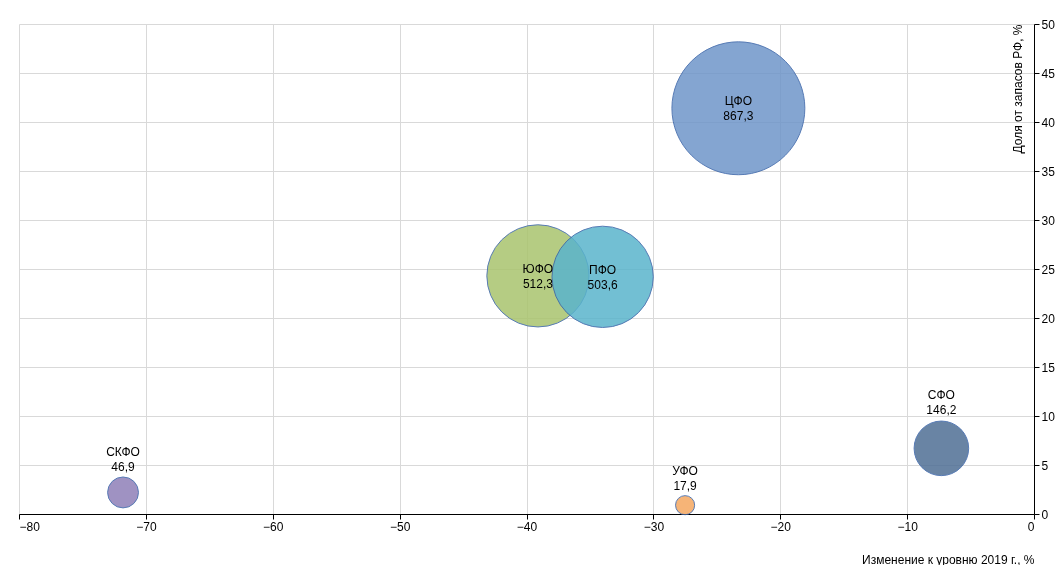  Describe the element at coordinates (1048, 171) in the screenshot. I see `y-tick-label: 35` at that location.